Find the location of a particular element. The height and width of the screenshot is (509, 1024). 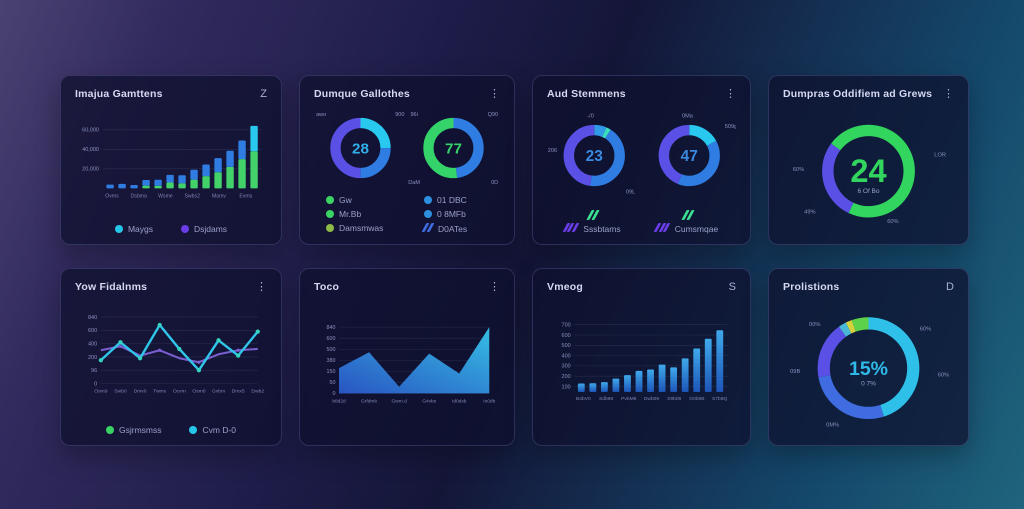

slash-icon is located at coordinates (427, 228).